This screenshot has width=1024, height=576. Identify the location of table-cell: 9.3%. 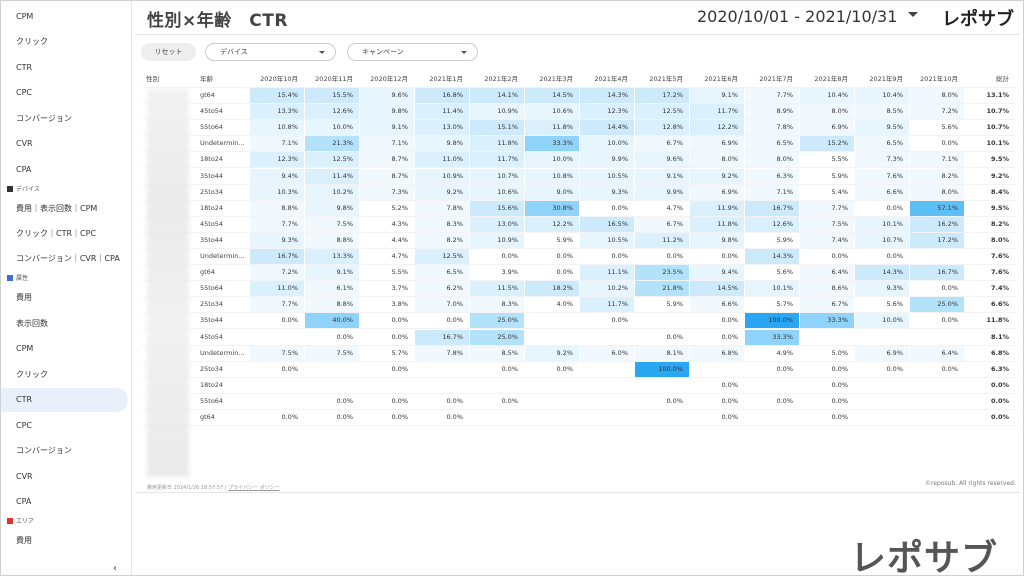
(277, 240).